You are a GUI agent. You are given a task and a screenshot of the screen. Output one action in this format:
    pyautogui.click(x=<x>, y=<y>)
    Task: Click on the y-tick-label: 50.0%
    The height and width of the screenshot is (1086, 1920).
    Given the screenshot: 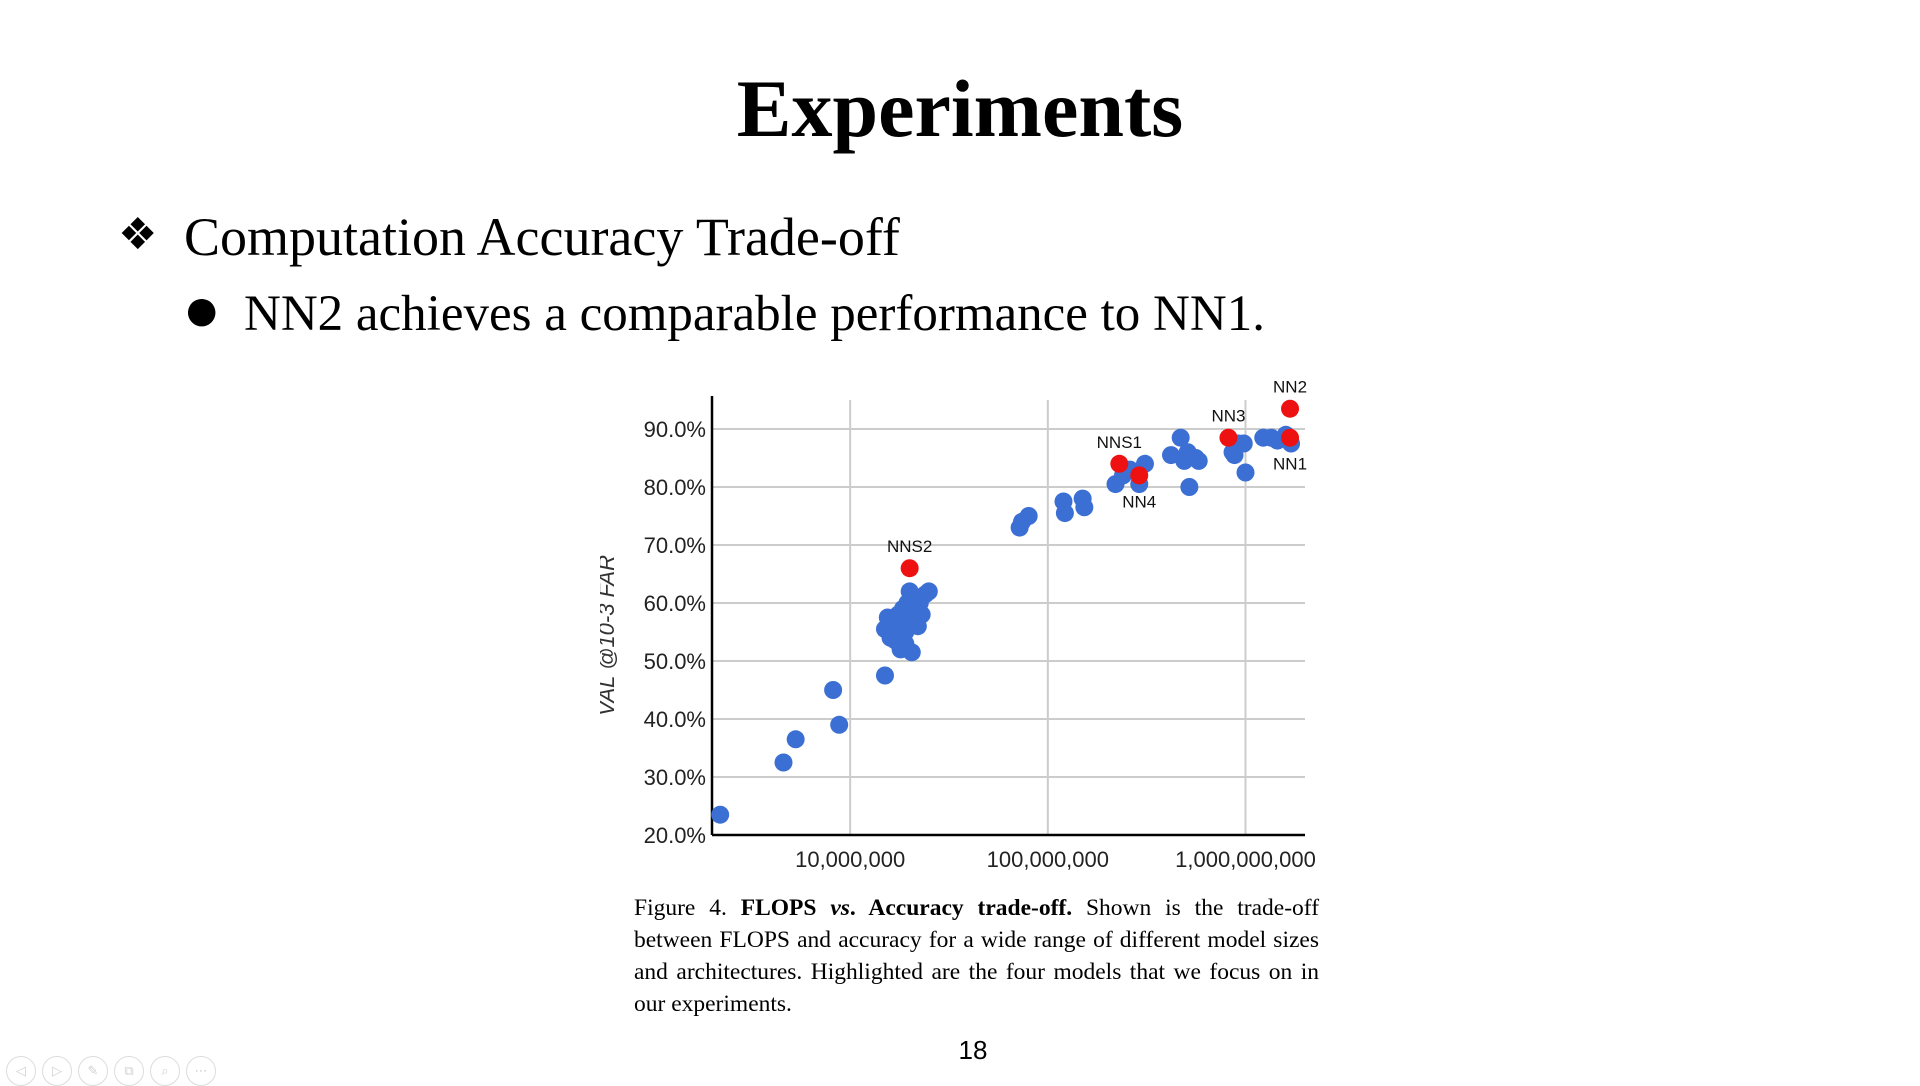 What is the action you would take?
    pyautogui.click(x=675, y=661)
    